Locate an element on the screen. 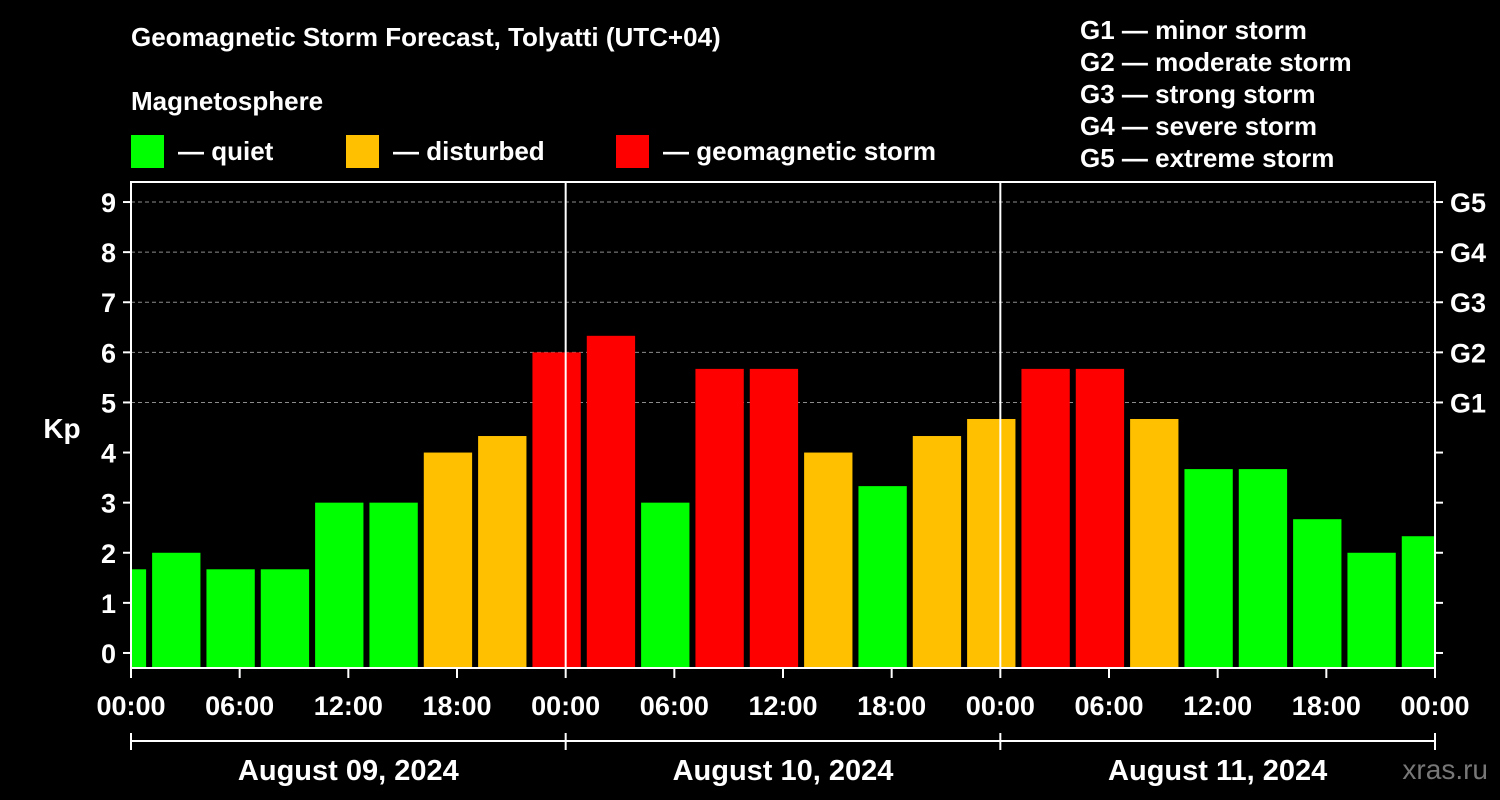 The height and width of the screenshot is (800, 1500). y-tick-label: 5 is located at coordinates (108, 403).